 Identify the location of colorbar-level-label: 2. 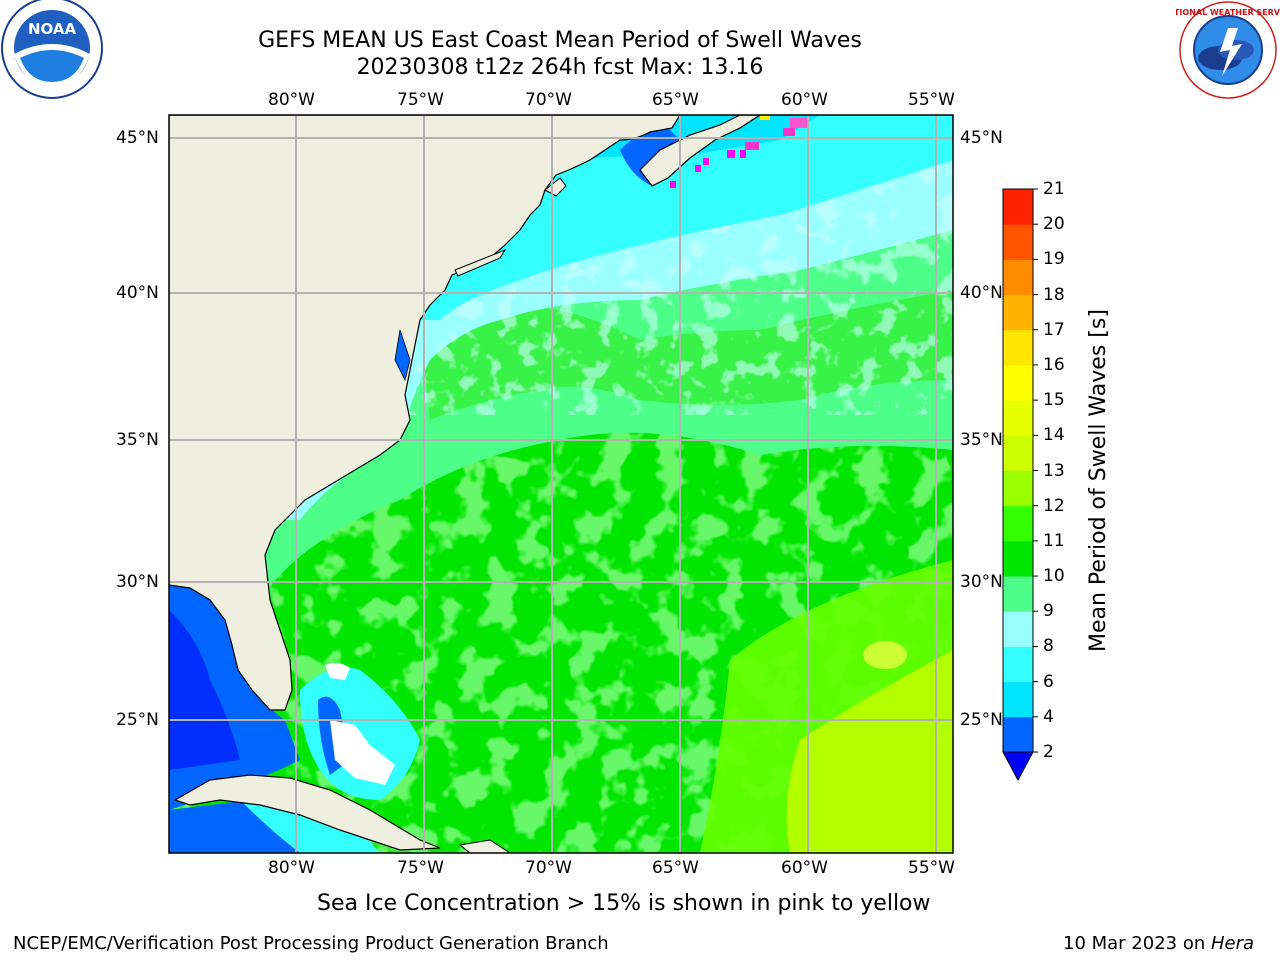
(1048, 752).